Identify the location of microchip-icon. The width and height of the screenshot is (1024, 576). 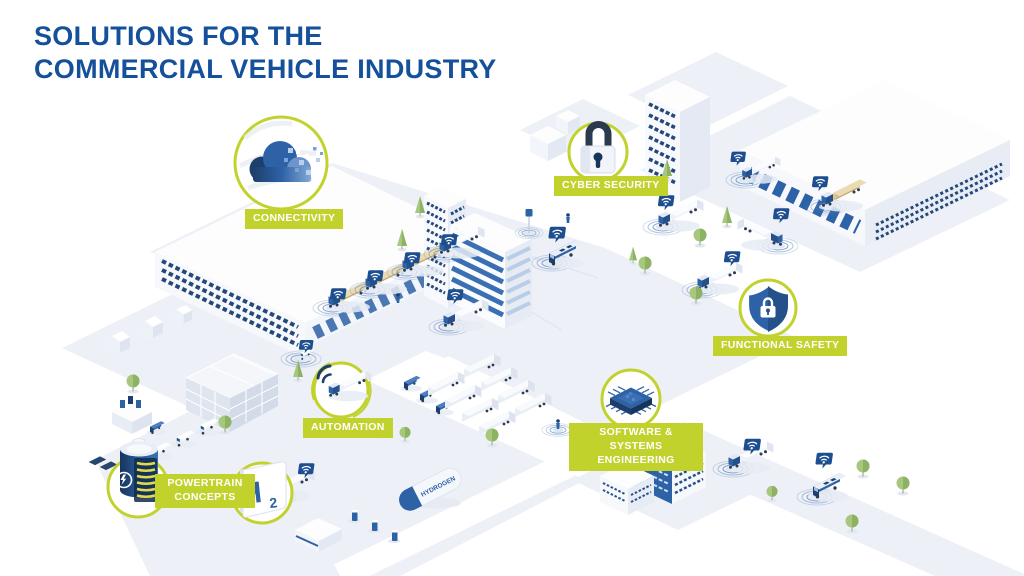
(631, 400).